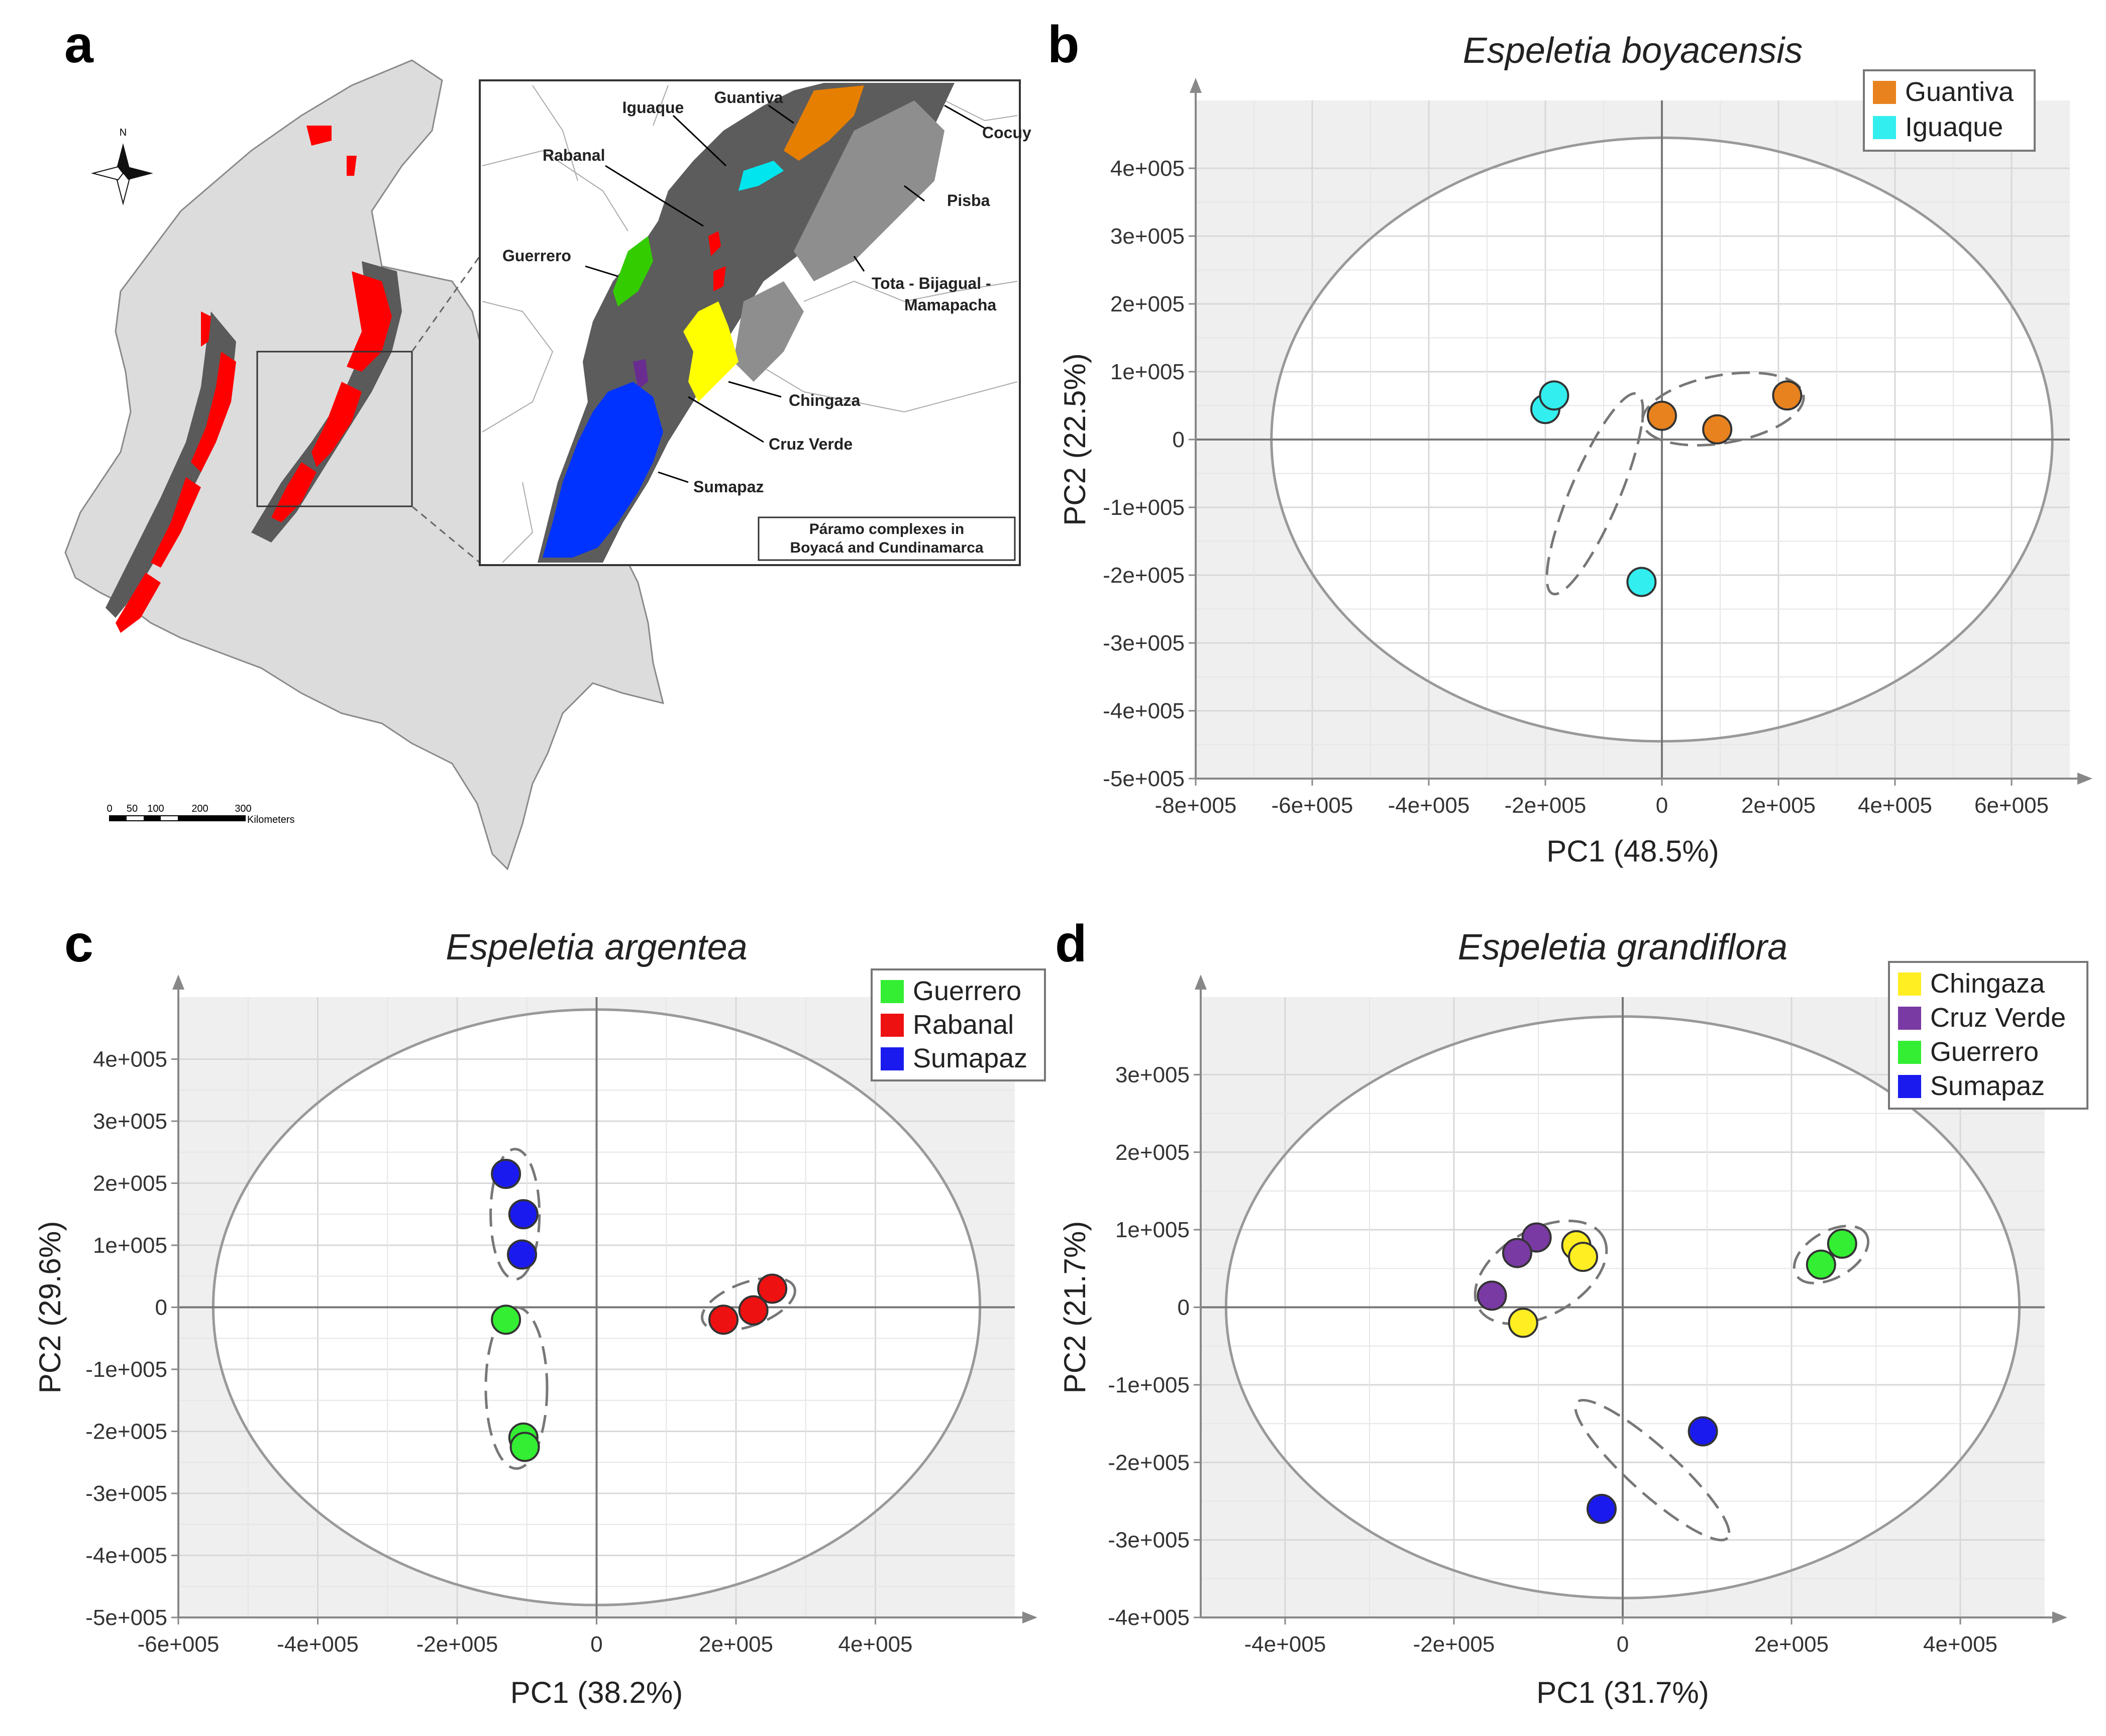  I want to click on panel-letter-d: d, so click(1071, 944).